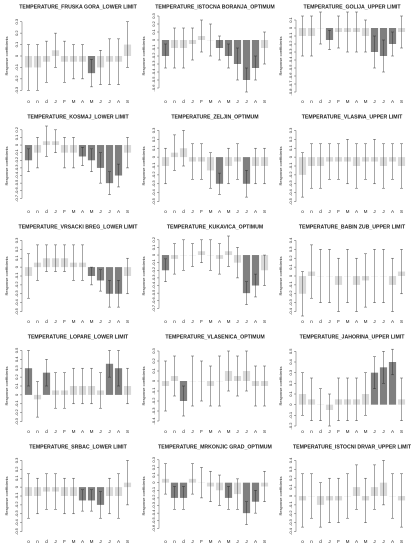  What do you see at coordinates (214, 117) in the screenshot?
I see `chart-title: TEMPERATURE_ZELJIN_OPTIMUM` at bounding box center [214, 117].